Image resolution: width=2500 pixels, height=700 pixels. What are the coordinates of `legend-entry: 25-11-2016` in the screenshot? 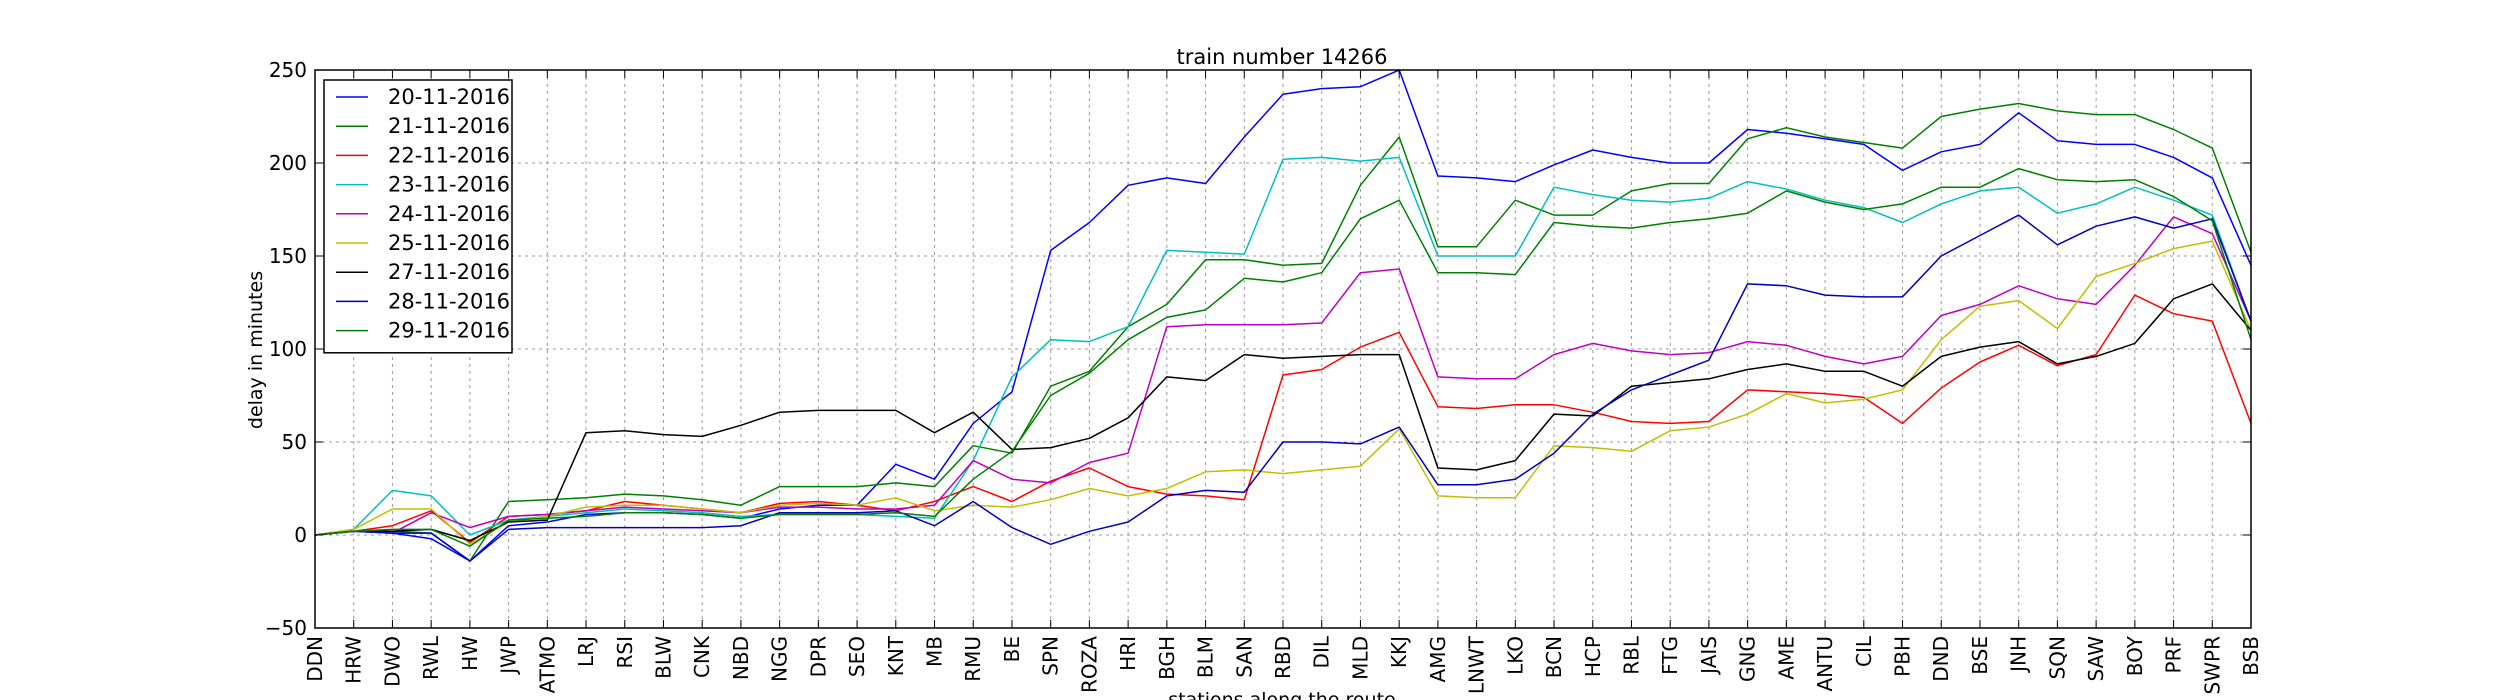 It's located at (449, 243).